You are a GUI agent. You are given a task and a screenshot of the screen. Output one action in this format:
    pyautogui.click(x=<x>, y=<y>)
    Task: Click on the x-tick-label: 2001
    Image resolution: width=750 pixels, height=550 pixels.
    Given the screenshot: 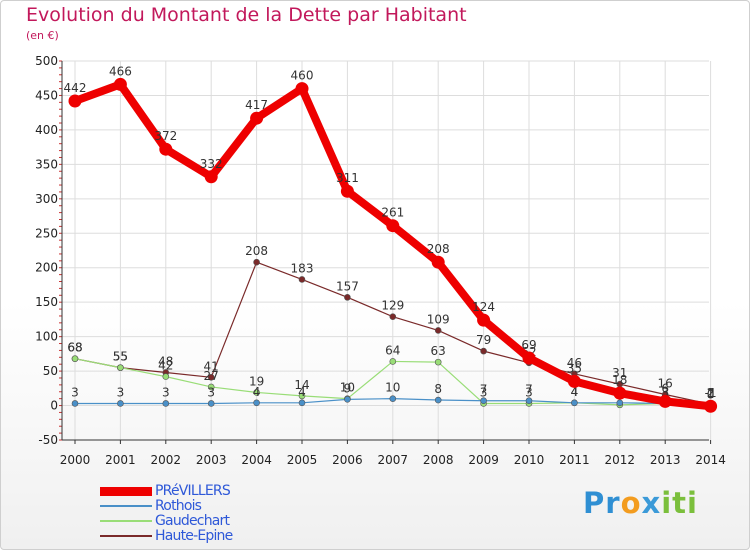 What is the action you would take?
    pyautogui.click(x=120, y=460)
    